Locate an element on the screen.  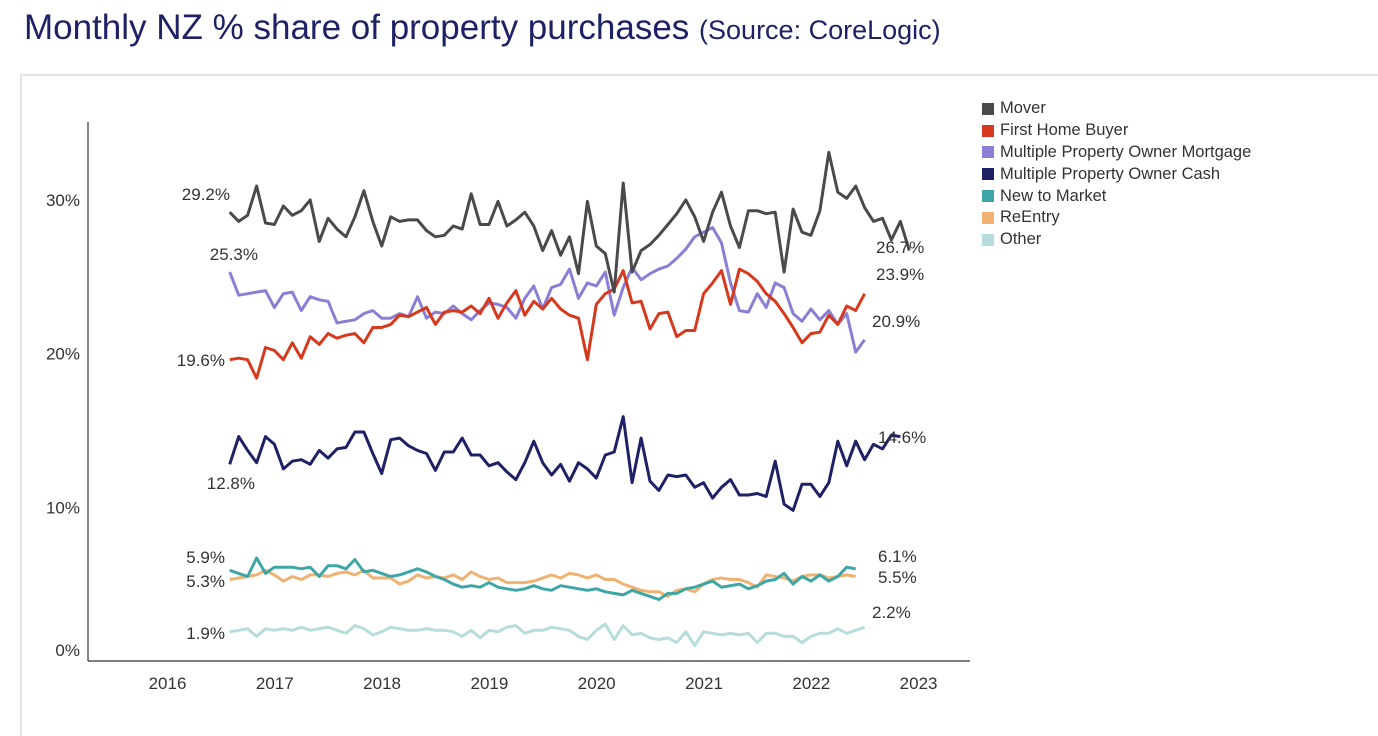
start-label-other: 1.9% is located at coordinates (205, 633).